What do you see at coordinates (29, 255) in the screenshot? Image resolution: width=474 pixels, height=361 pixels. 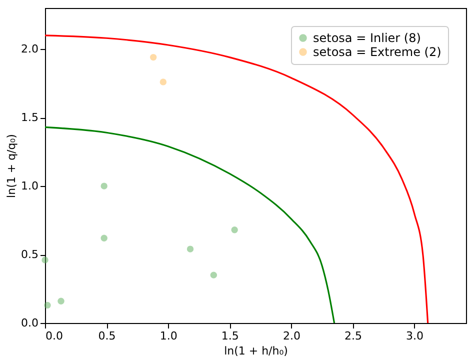 I see `y-tick-label: 0.5` at bounding box center [29, 255].